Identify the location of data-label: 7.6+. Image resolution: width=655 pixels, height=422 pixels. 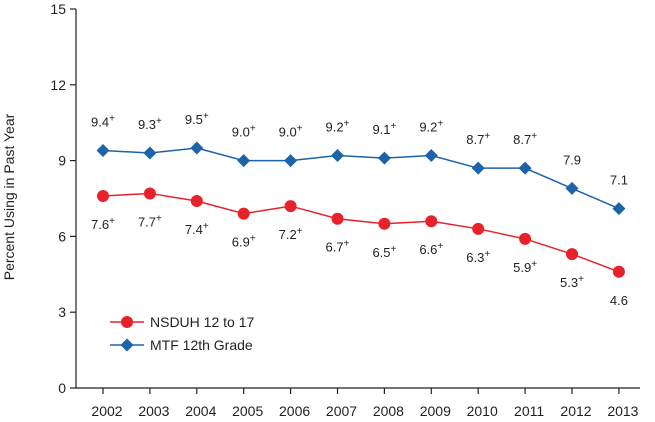
(103, 224).